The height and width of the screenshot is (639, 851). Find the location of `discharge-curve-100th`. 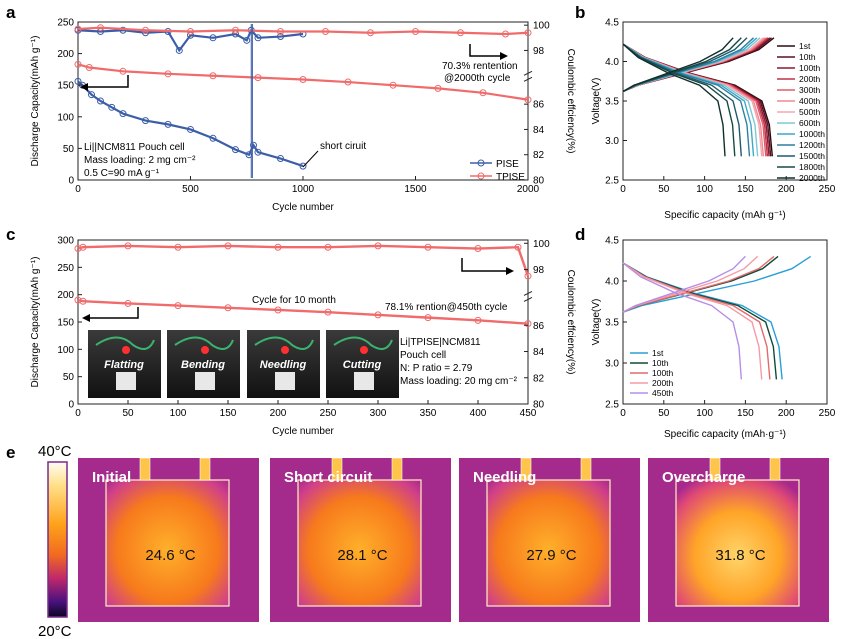

discharge-curve-100th is located at coordinates (696, 321).